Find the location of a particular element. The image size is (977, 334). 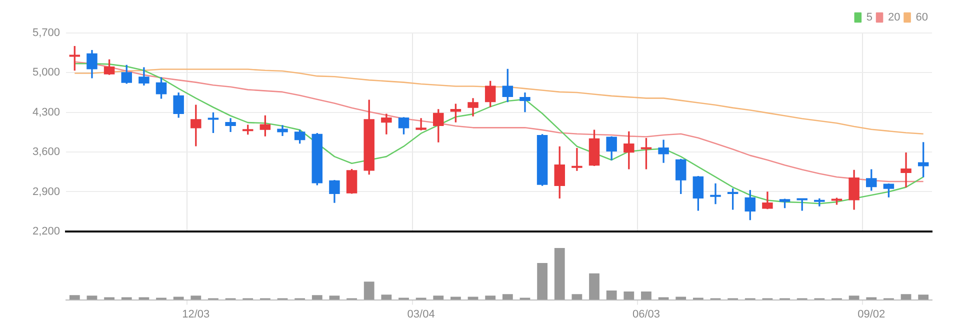

y-tick-label: 3,600 is located at coordinates (46, 152).